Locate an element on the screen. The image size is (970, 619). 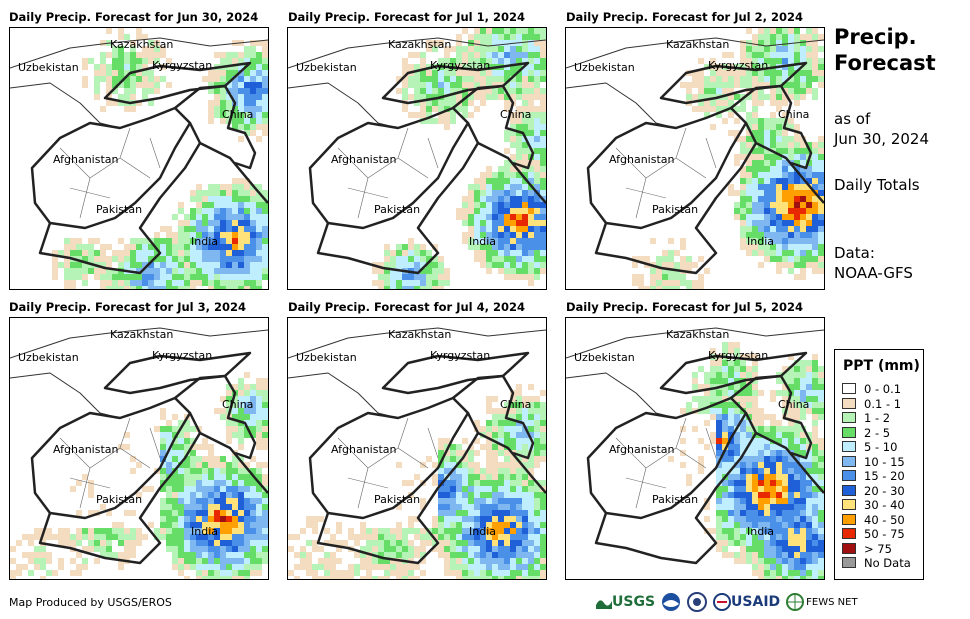
usgs-logo: USGS is located at coordinates (625, 602).